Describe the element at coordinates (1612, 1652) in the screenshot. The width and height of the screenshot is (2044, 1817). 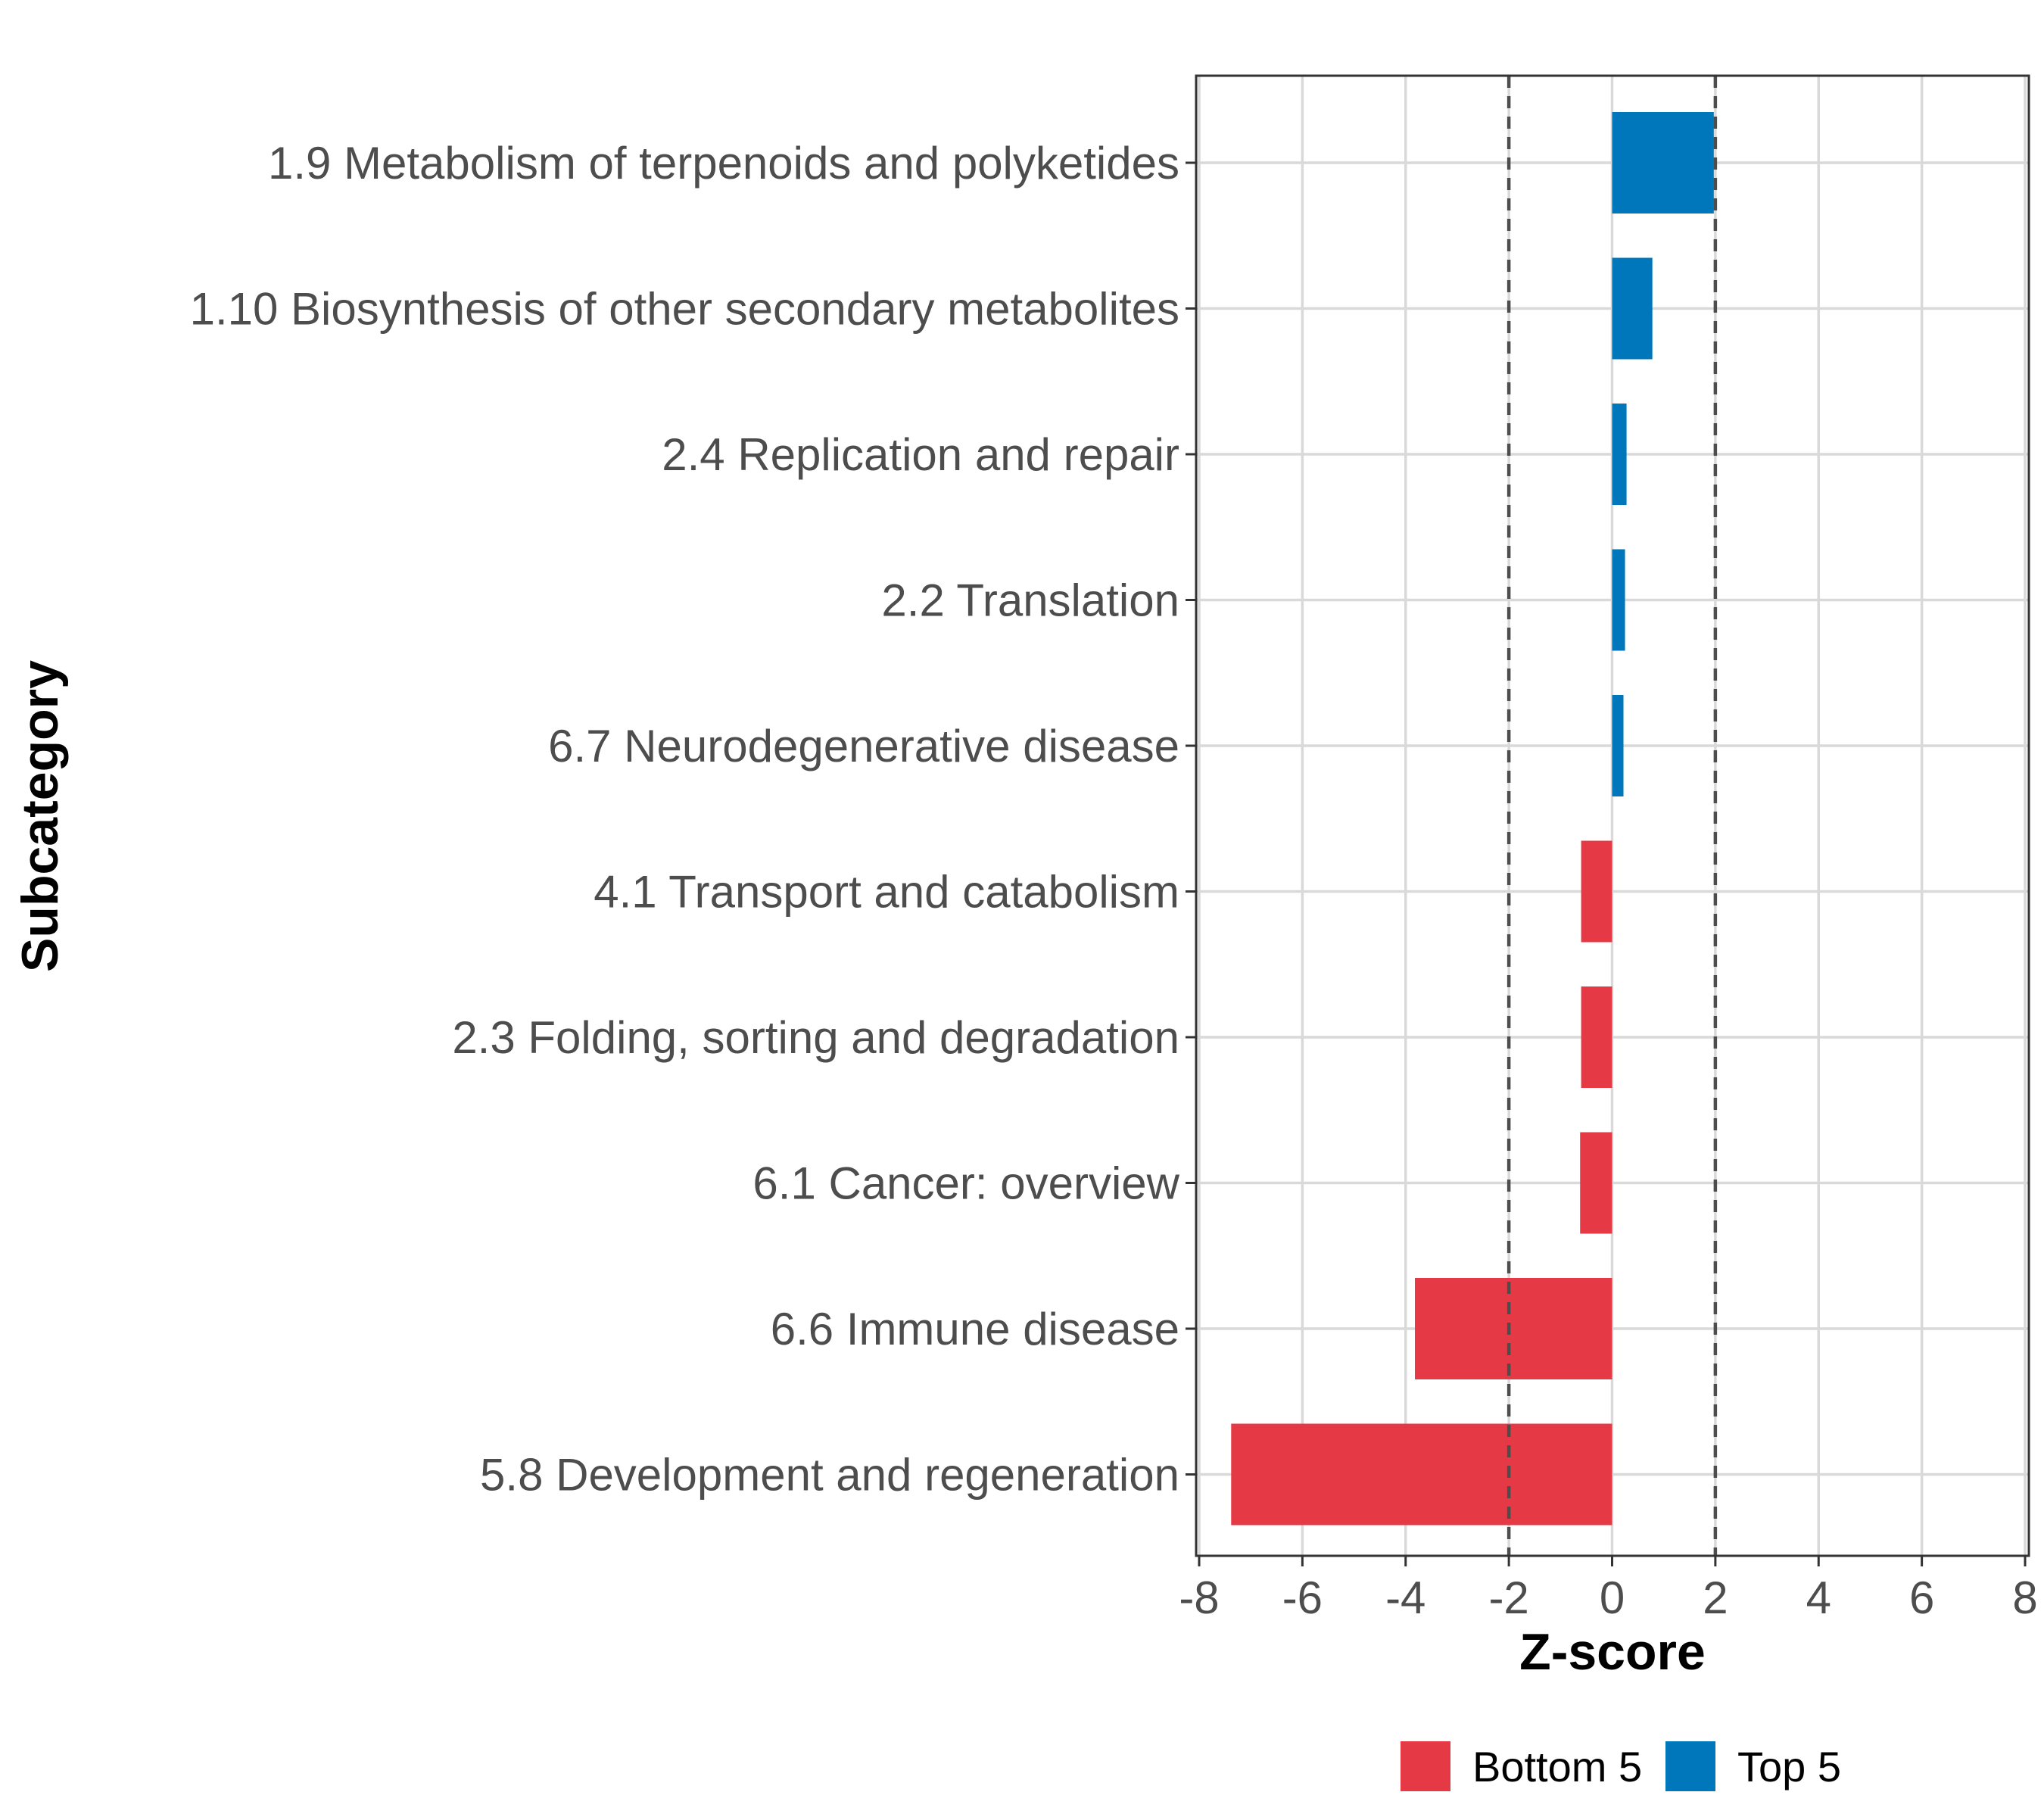
I see `x-axis-title: Z-score` at that location.